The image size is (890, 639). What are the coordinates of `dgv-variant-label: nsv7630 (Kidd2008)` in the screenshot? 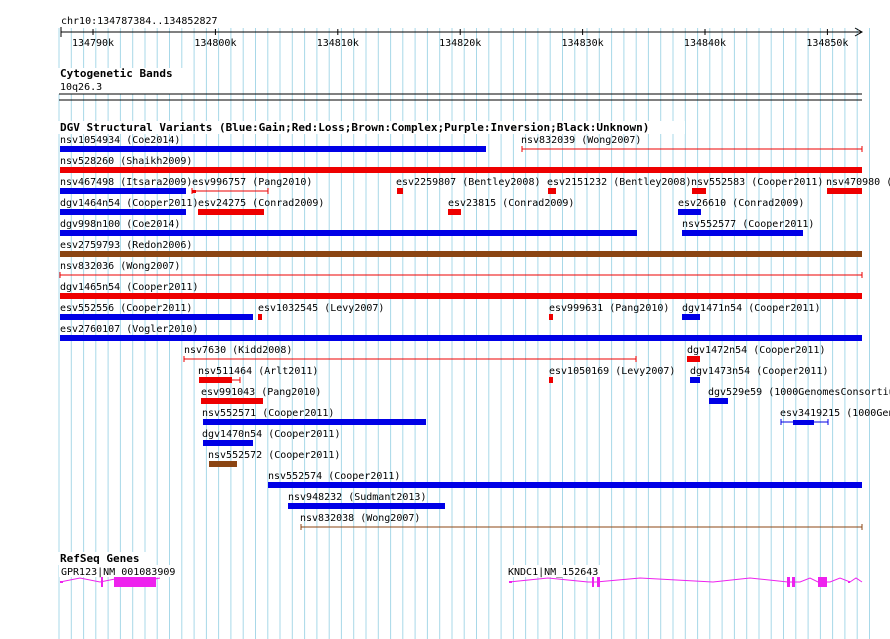 It's located at (238, 350).